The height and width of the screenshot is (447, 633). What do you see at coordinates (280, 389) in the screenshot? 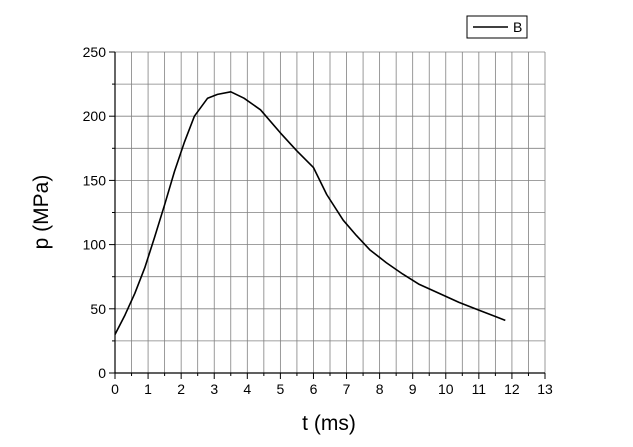
I see `x-tick-label: 5` at bounding box center [280, 389].